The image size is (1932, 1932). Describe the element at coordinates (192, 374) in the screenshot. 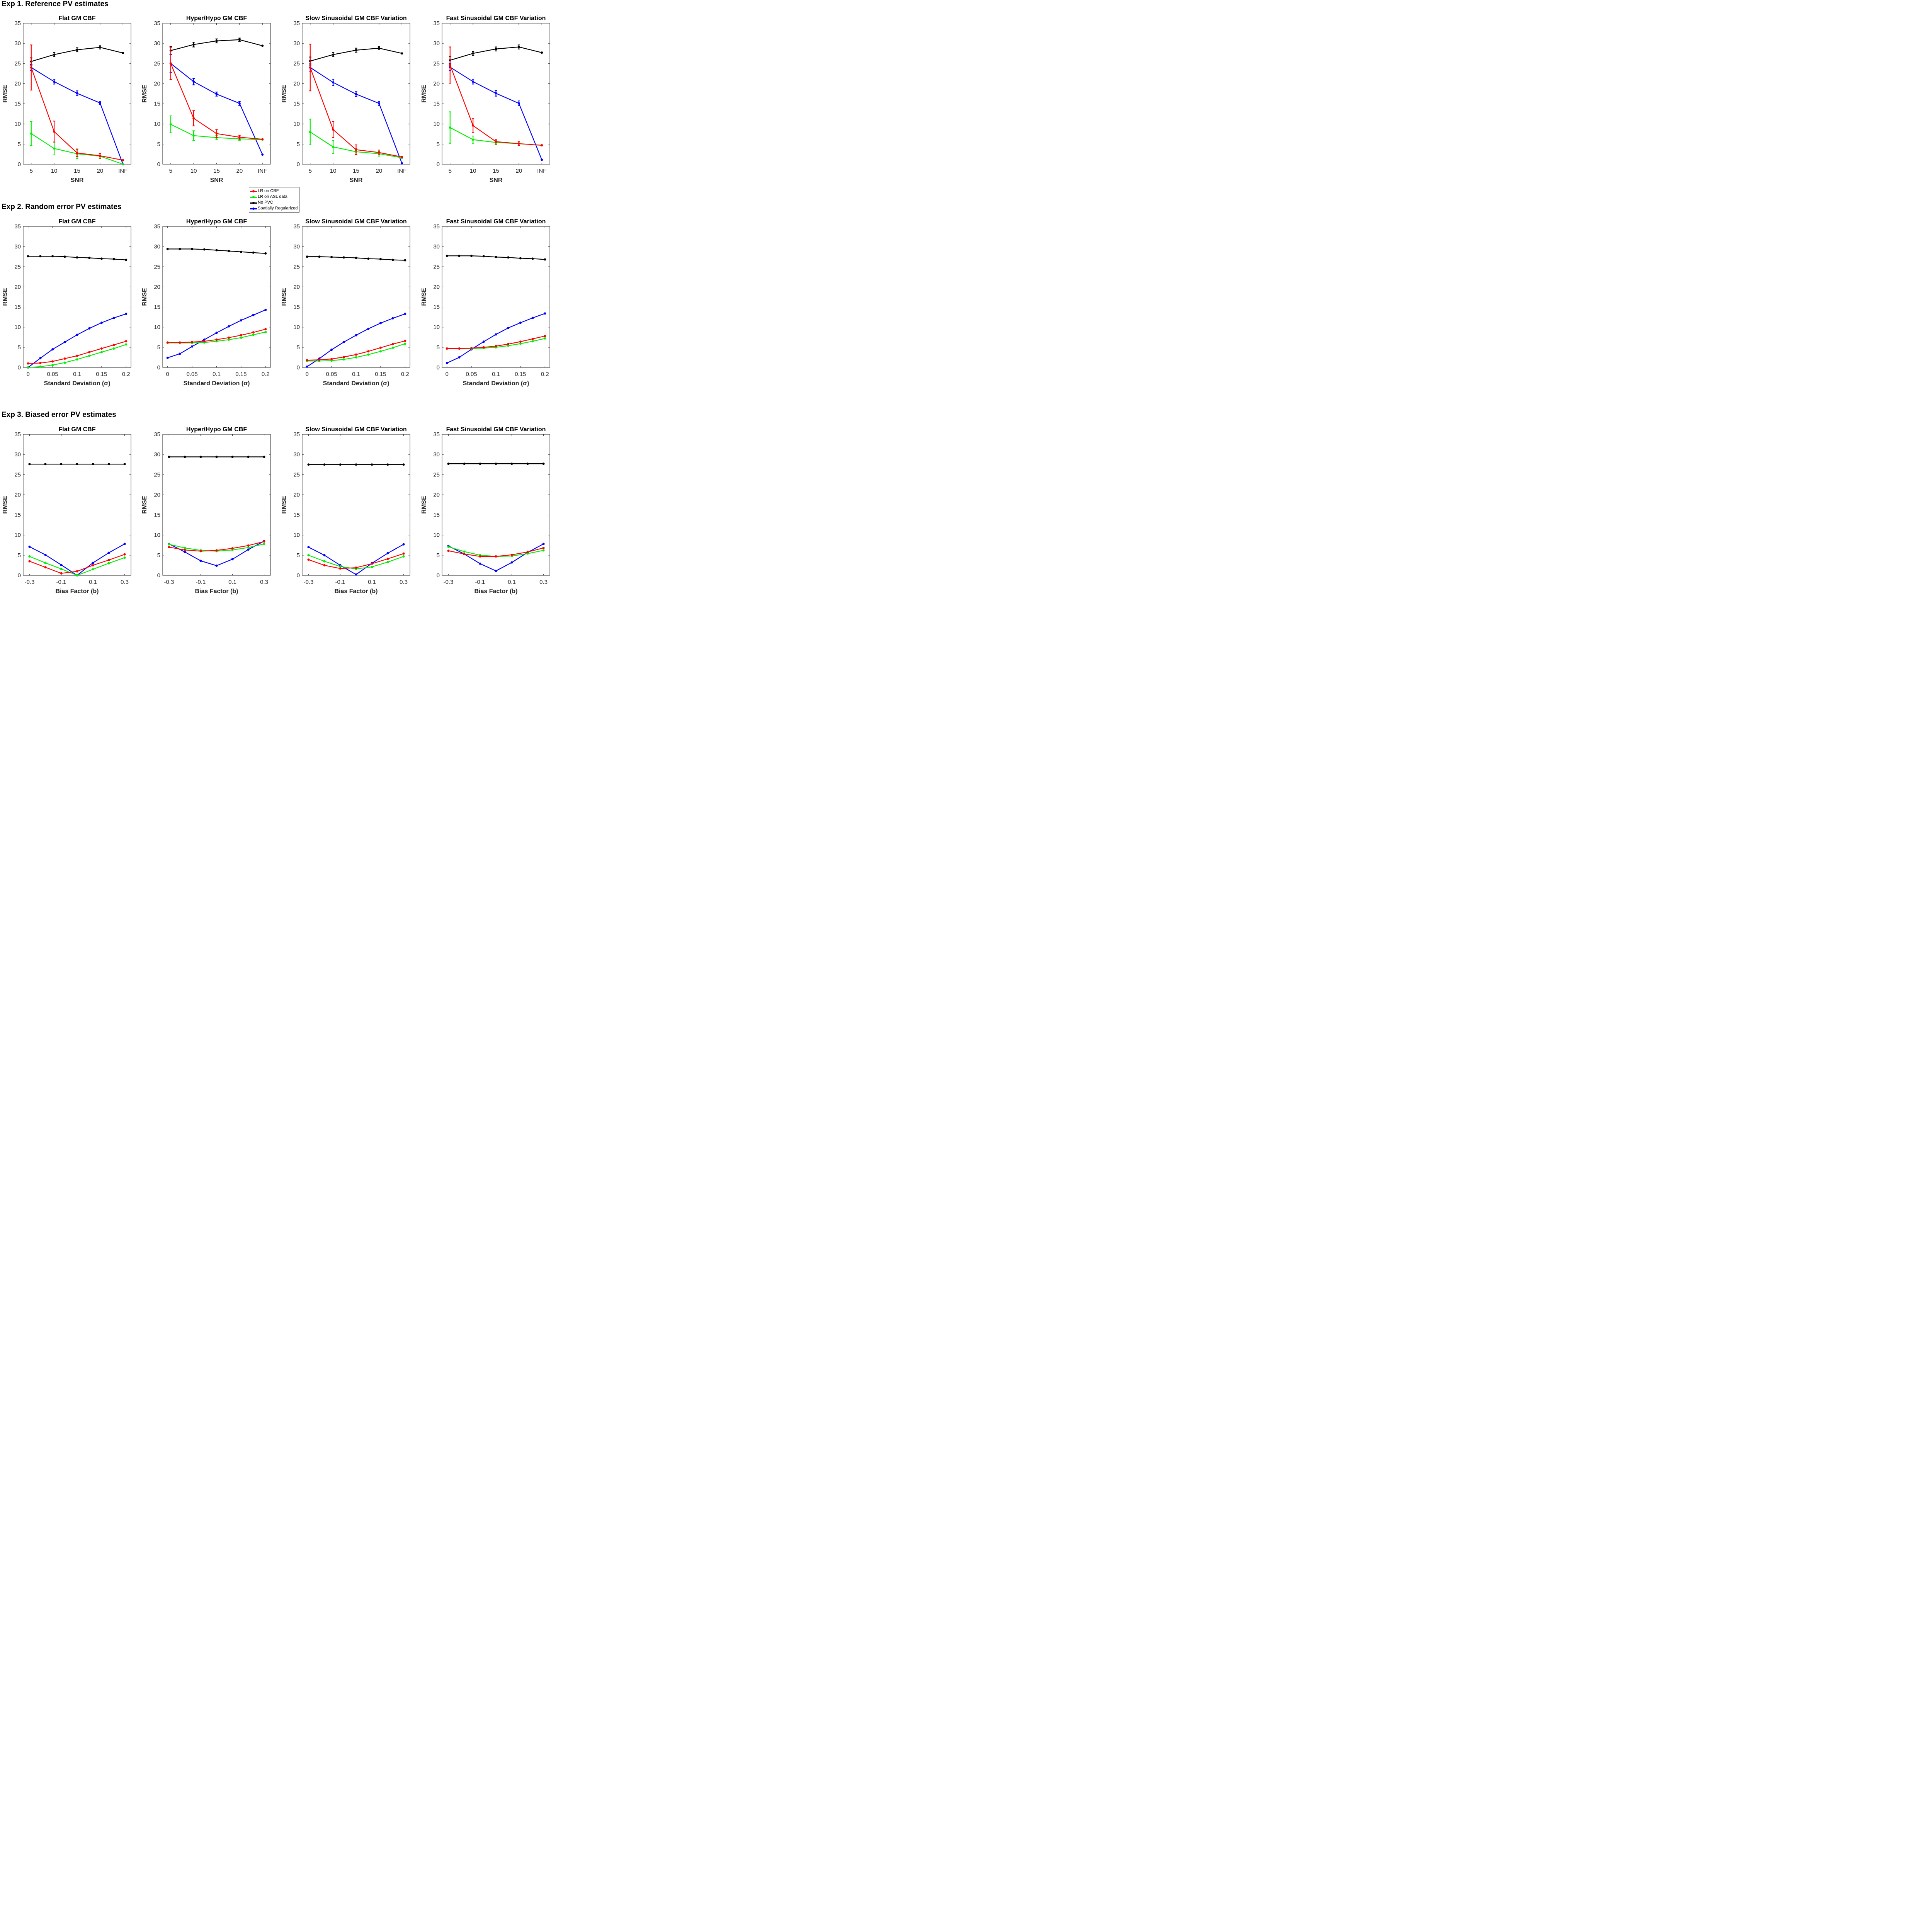

I see `x-tick-label: 0.05` at that location.